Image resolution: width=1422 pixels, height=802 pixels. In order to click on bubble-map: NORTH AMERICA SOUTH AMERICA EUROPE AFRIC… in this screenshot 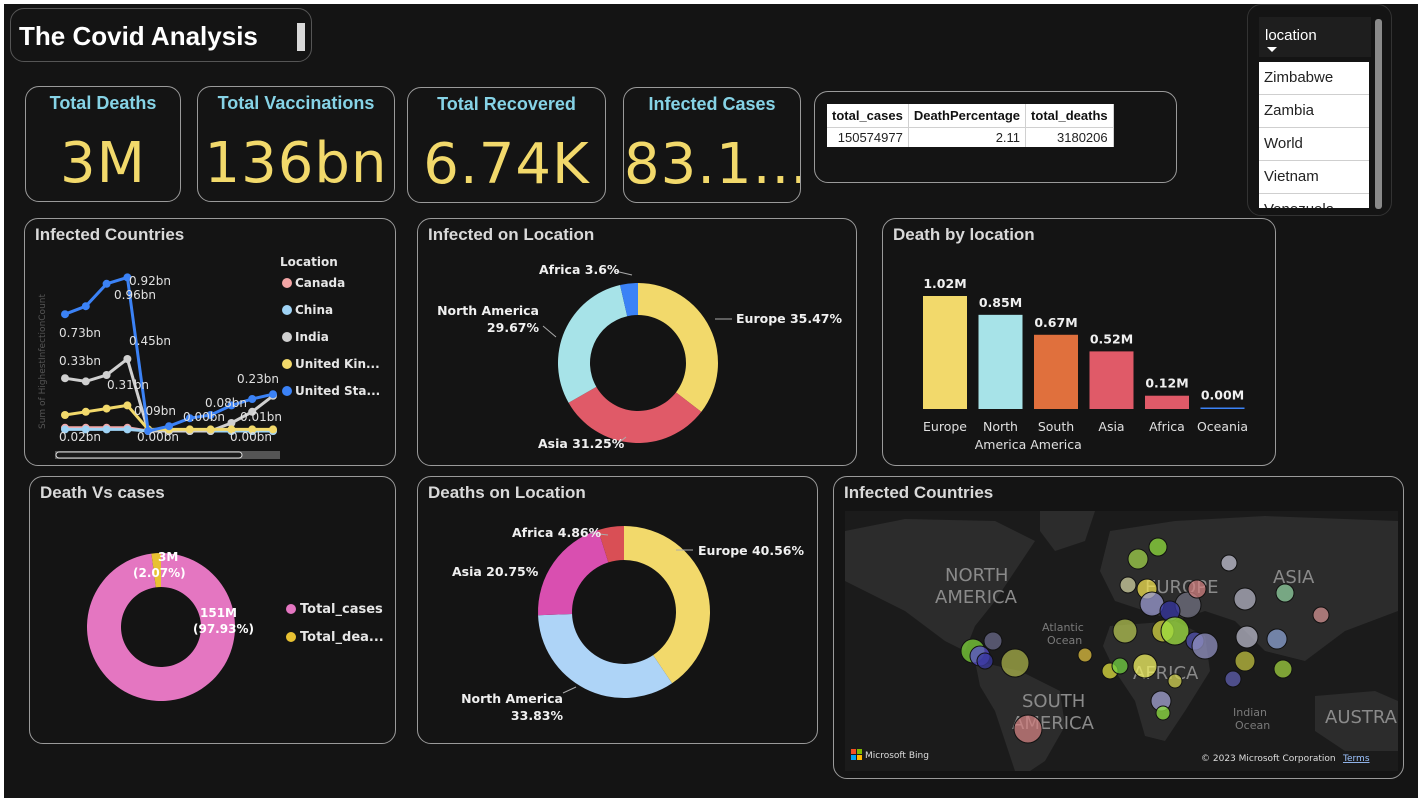, I will do `click(1121, 641)`.